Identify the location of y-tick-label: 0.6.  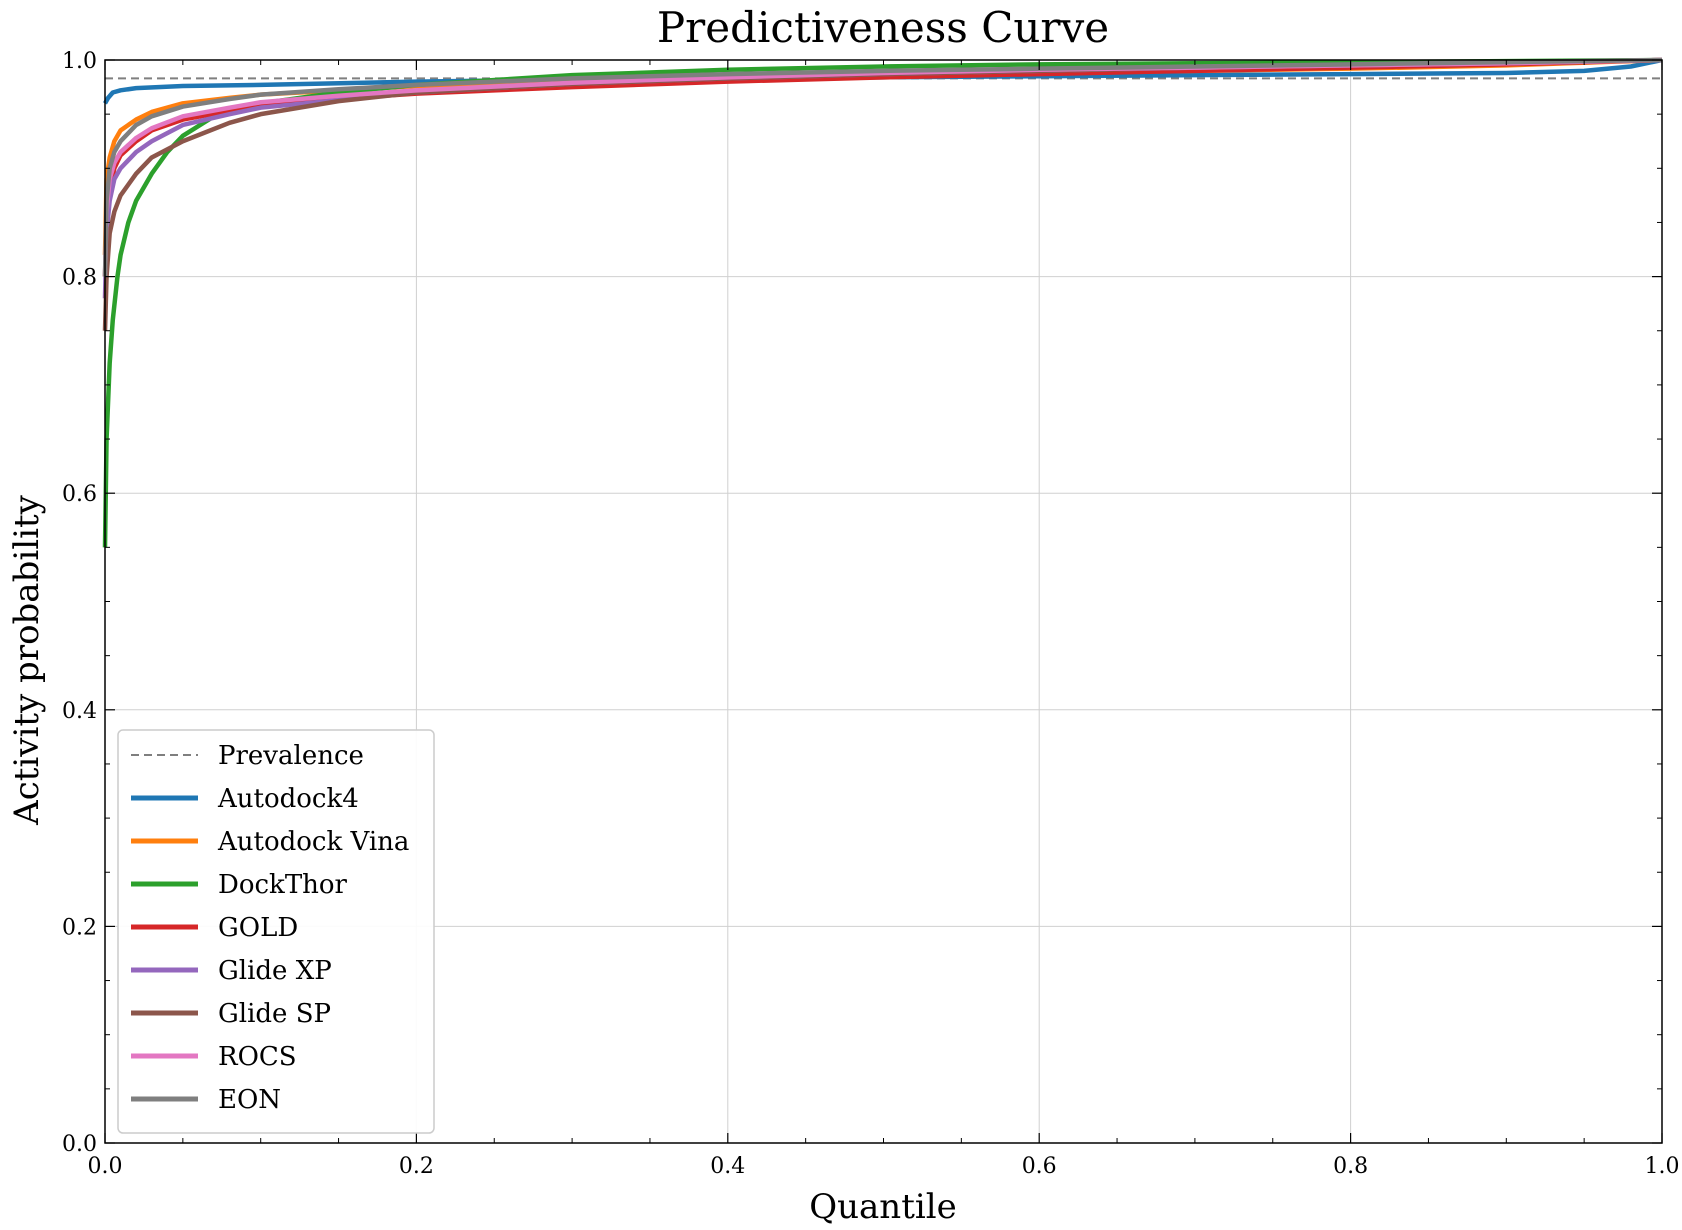
(79, 494).